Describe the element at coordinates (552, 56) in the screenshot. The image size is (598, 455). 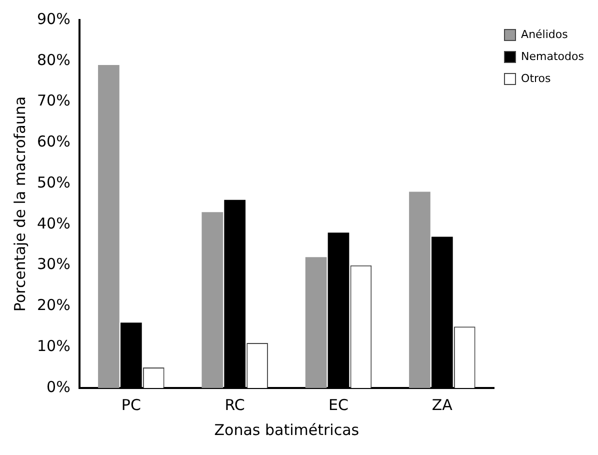
I see `legend-label: Nematodos` at that location.